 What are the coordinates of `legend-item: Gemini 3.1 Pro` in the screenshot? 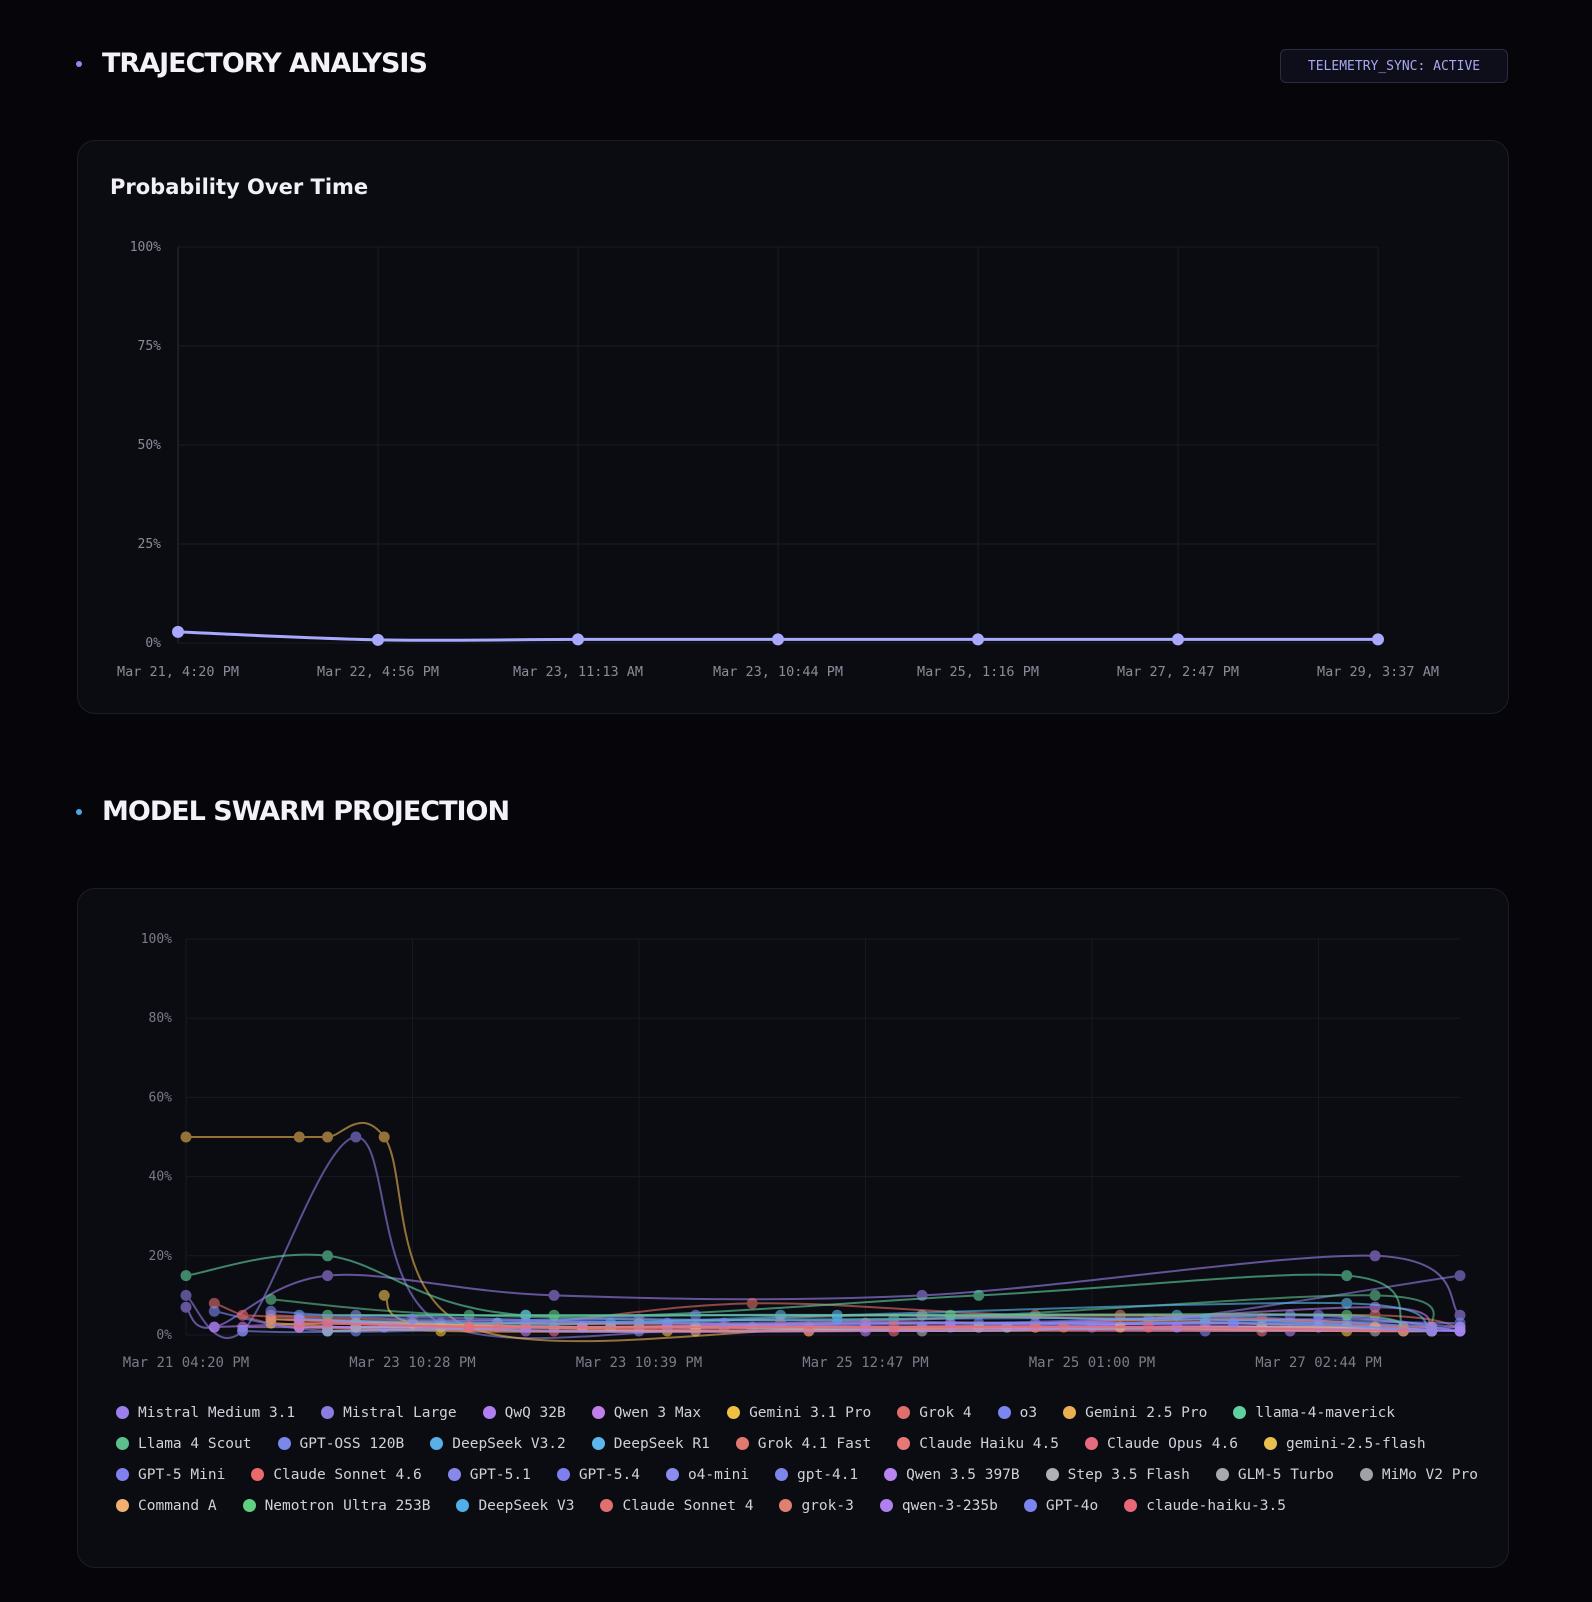 It's located at (799, 1412).